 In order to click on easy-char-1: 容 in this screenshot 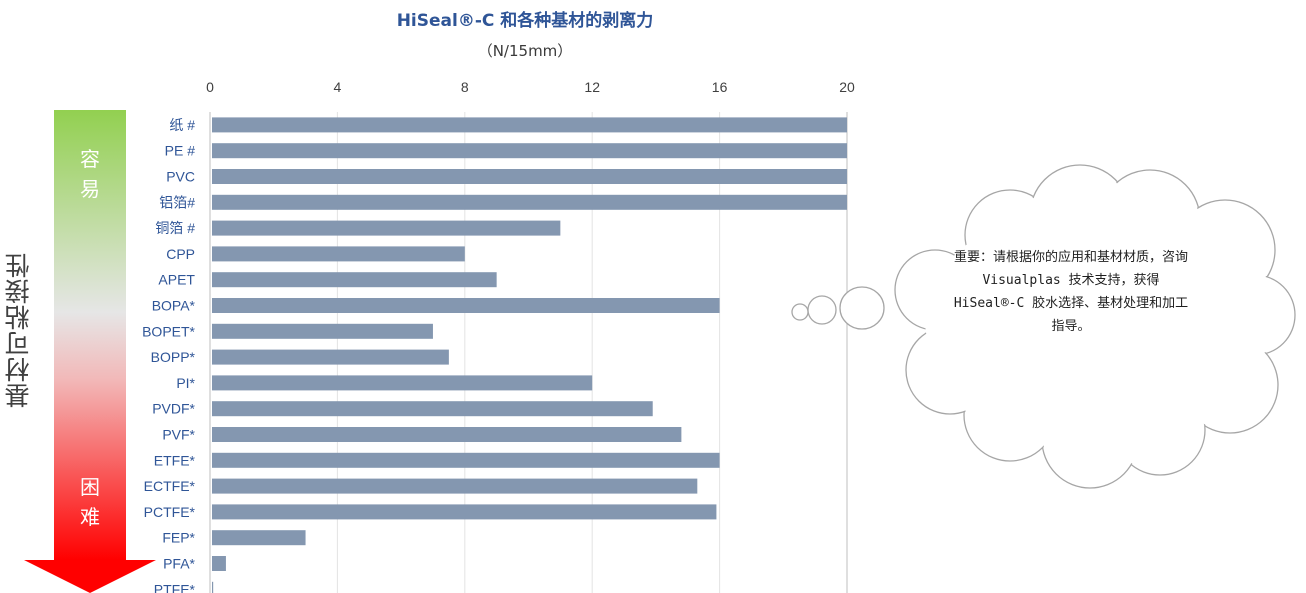, I will do `click(90, 159)`.